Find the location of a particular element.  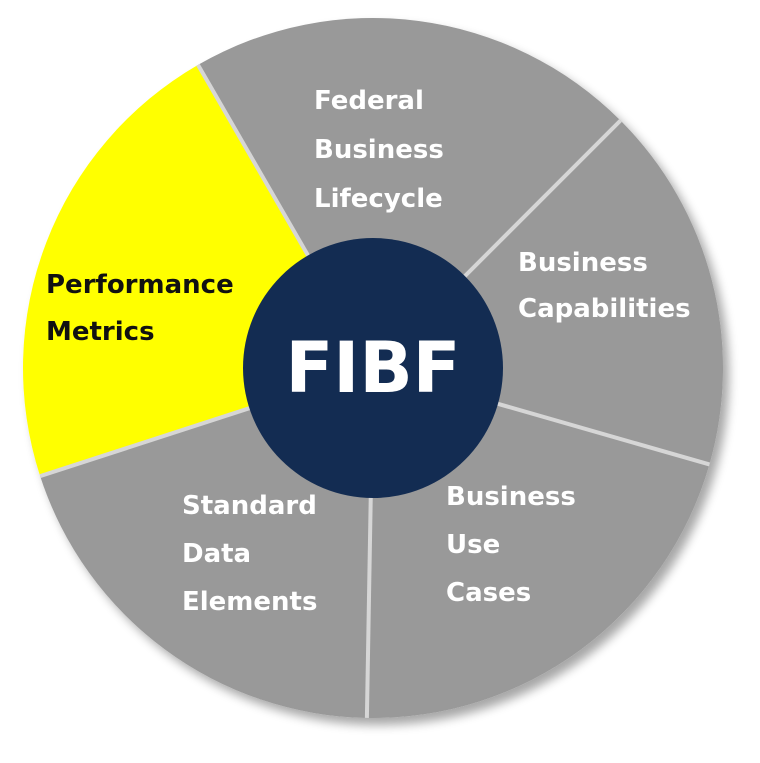

segment-label-business-use-cases: Business Use Cases is located at coordinates (511, 545).